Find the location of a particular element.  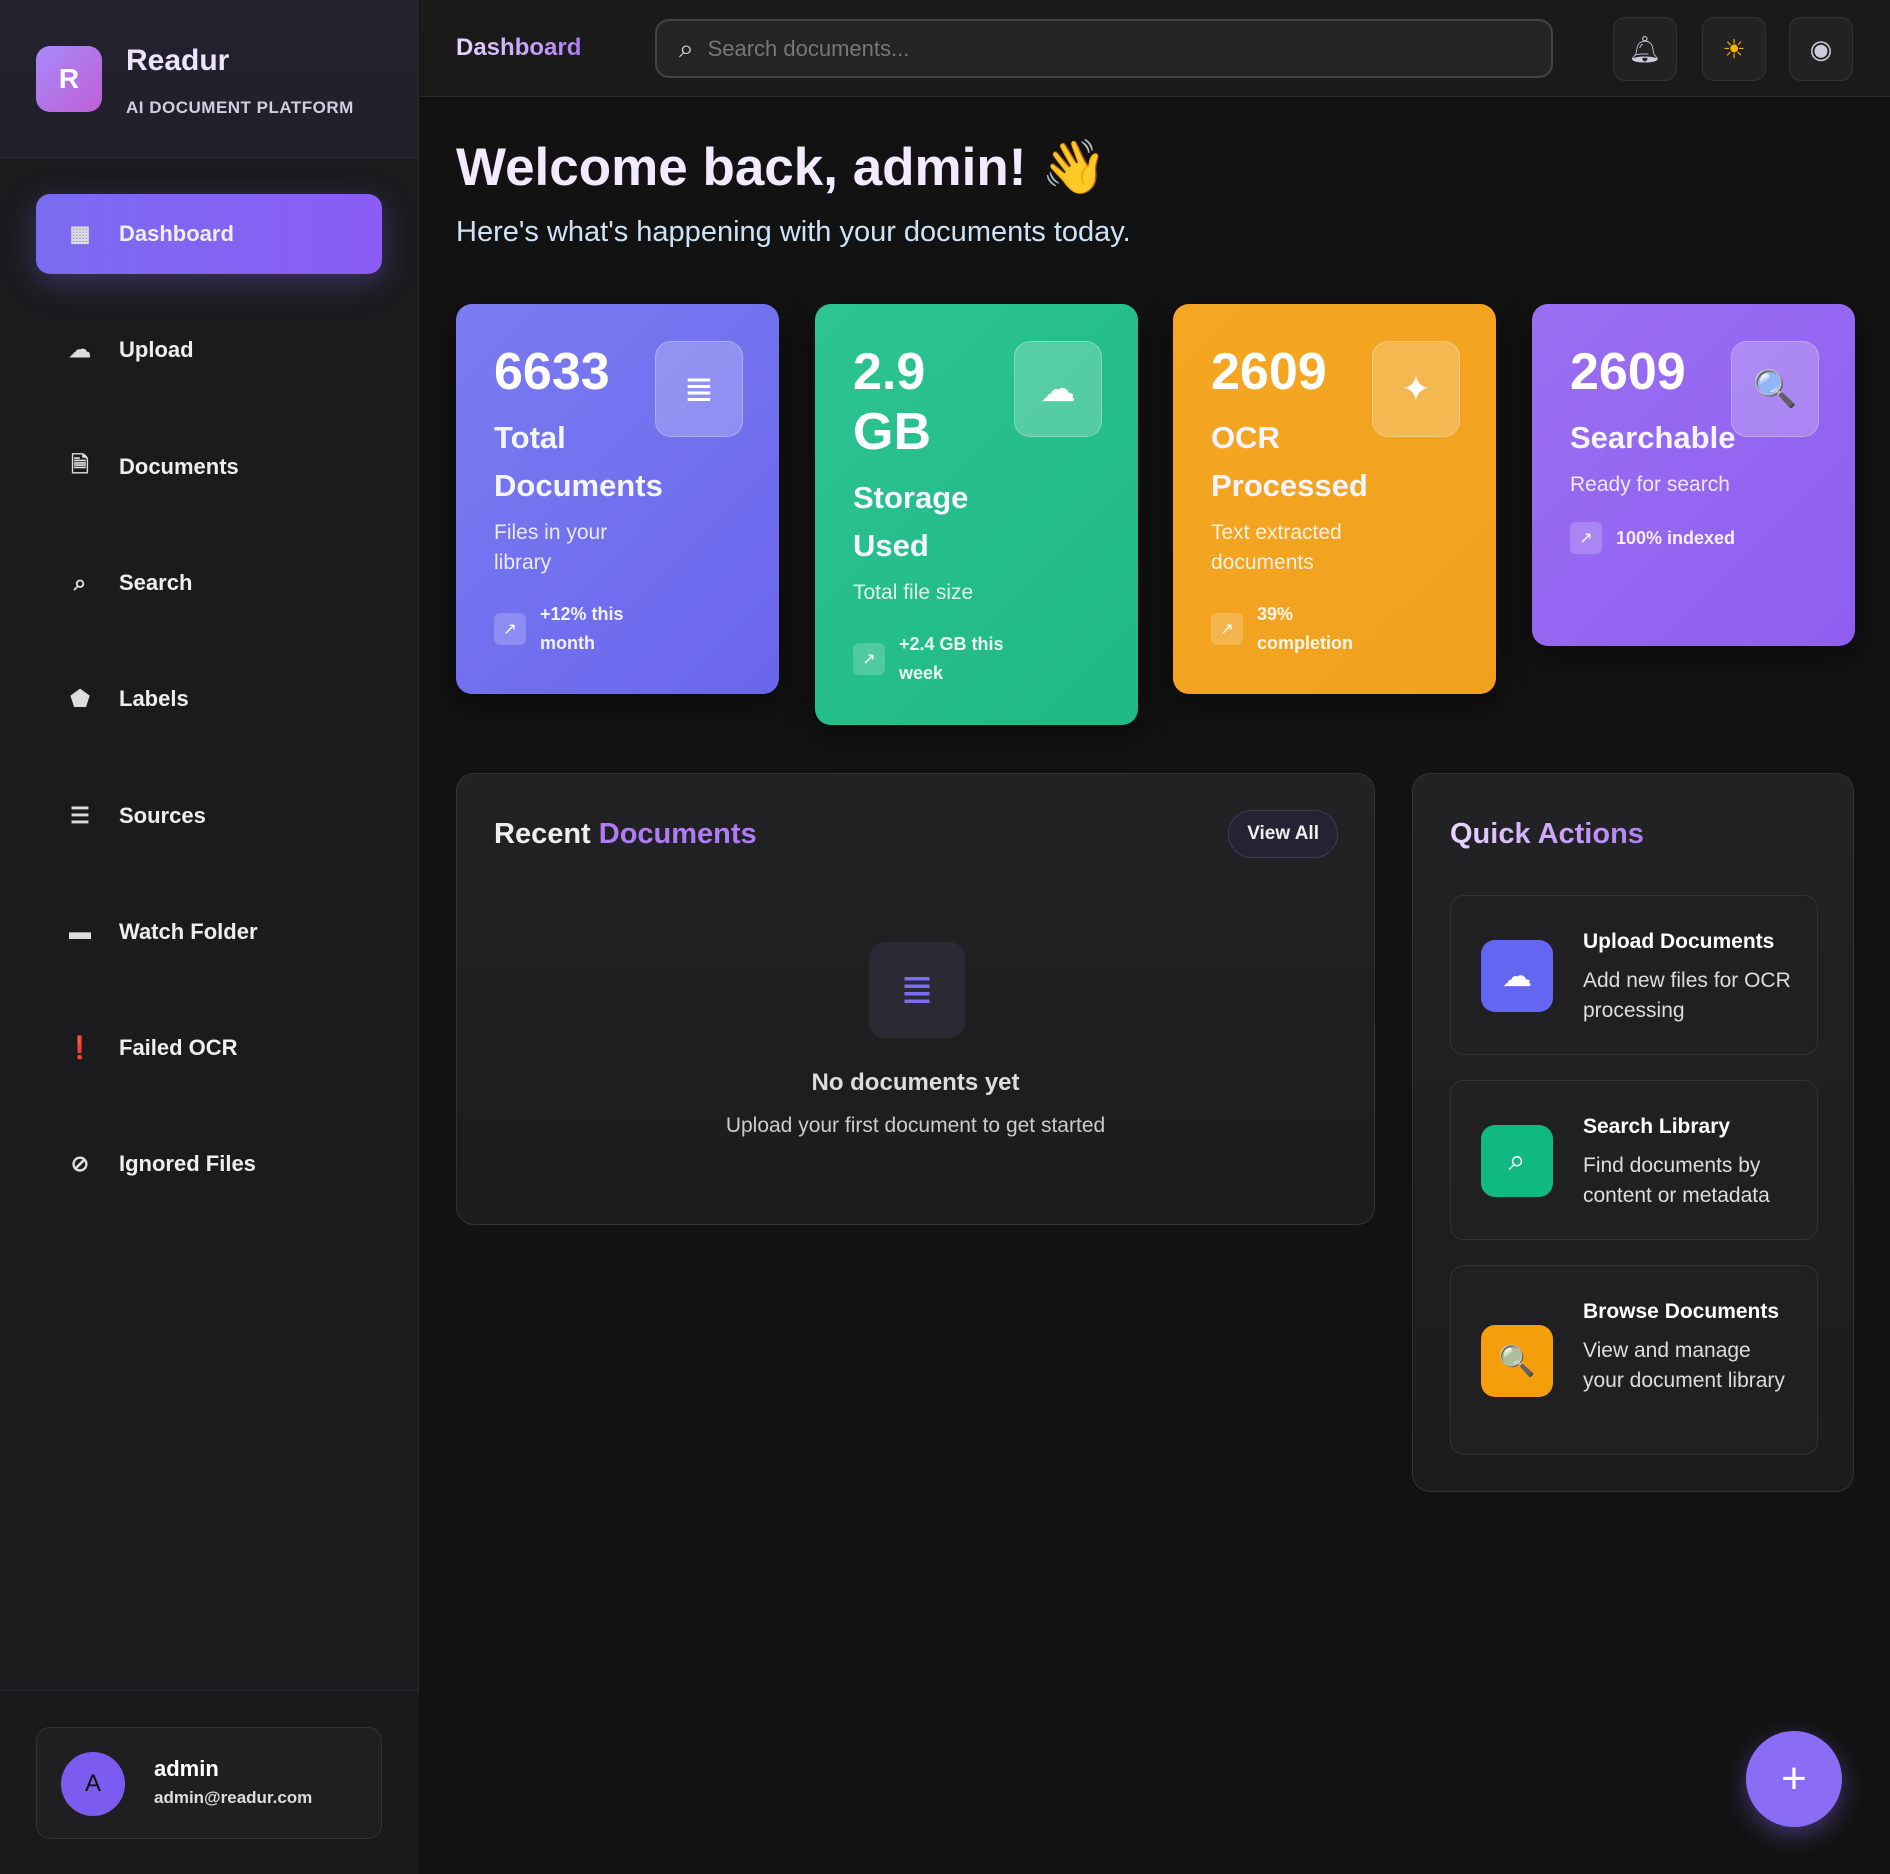

stat-description: Ready for search is located at coordinates (1650, 484).